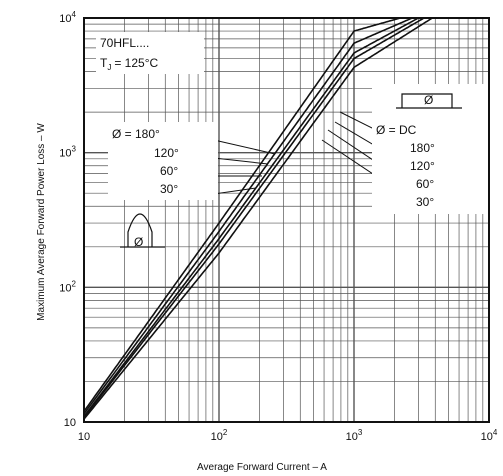 Image resolution: width=503 pixels, height=476 pixels. What do you see at coordinates (41, 222) in the screenshot?
I see `y-axis-label: Maximum Average Forward Power Loss – W` at bounding box center [41, 222].